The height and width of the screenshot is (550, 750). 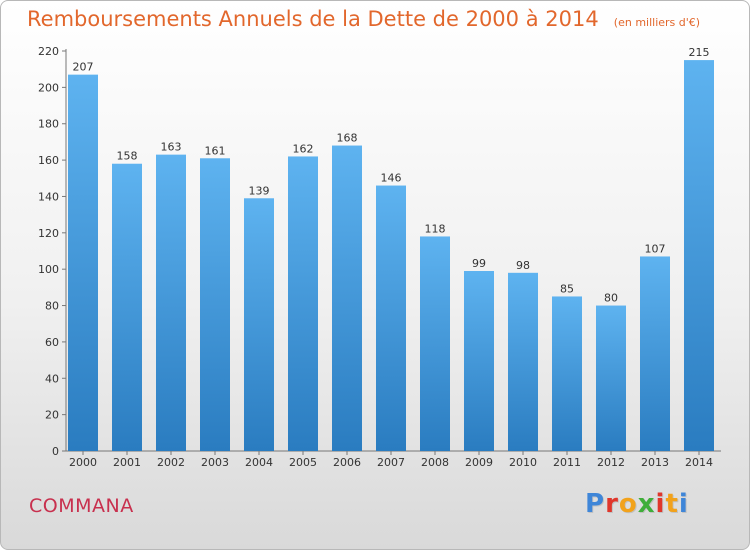 What do you see at coordinates (611, 298) in the screenshot?
I see `bar-value-label: 80` at bounding box center [611, 298].